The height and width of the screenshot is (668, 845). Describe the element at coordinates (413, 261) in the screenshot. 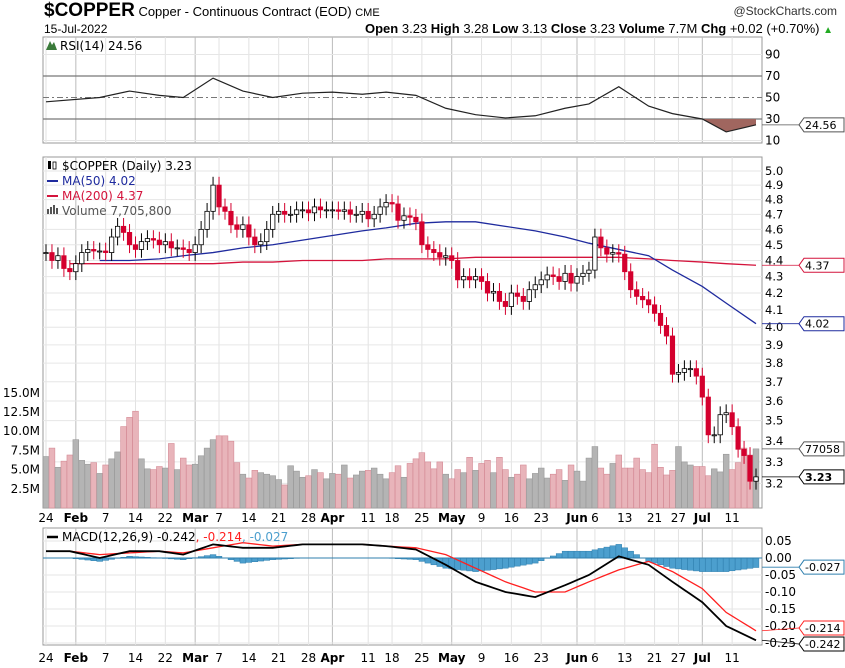

I see `ma200-line` at that location.